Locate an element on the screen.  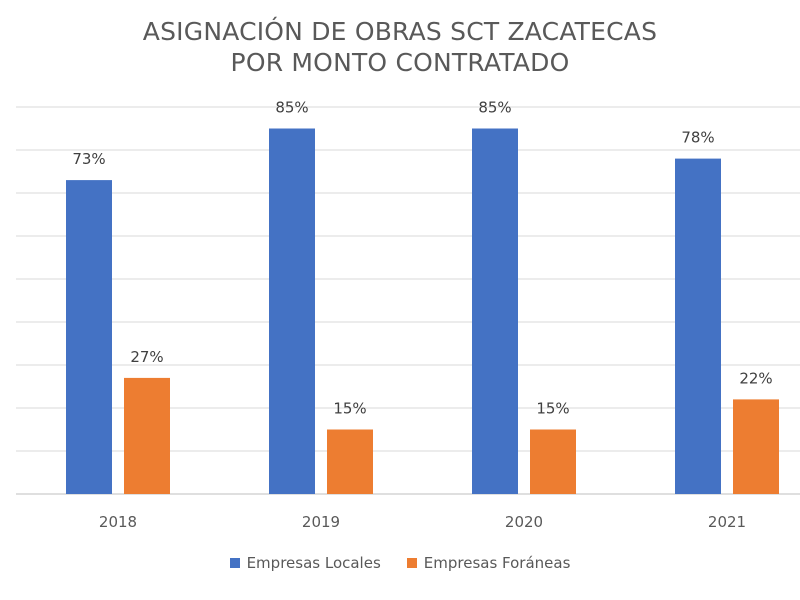
legend-item-locales: Empresas Locales is located at coordinates (305, 563).